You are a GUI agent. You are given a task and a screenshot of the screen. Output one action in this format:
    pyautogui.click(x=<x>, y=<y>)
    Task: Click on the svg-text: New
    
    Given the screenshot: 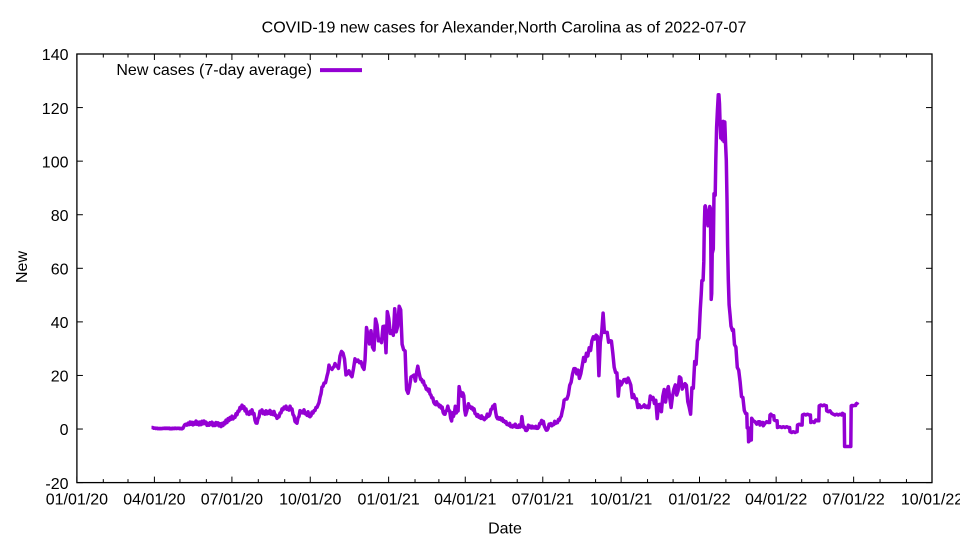 What is the action you would take?
    pyautogui.click(x=22, y=267)
    